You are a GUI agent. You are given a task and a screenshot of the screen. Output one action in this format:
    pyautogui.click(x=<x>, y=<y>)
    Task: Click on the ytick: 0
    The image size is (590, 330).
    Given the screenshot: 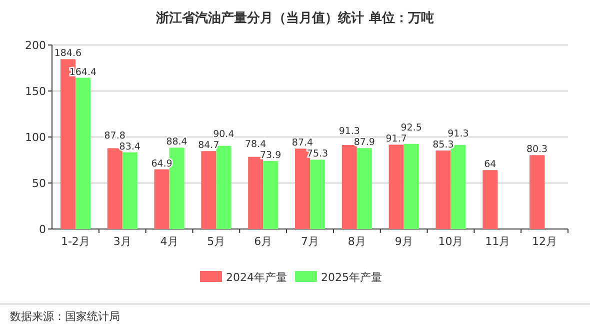 What is the action you would take?
    pyautogui.click(x=42, y=229)
    